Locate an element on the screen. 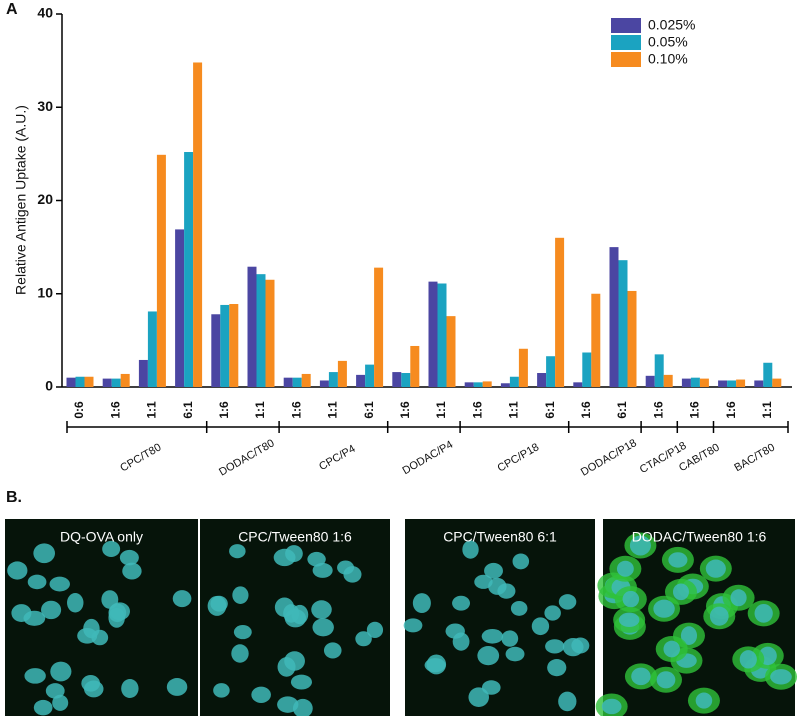 This screenshot has height=716, width=800. group-label: CPC/T80 is located at coordinates (140, 457).